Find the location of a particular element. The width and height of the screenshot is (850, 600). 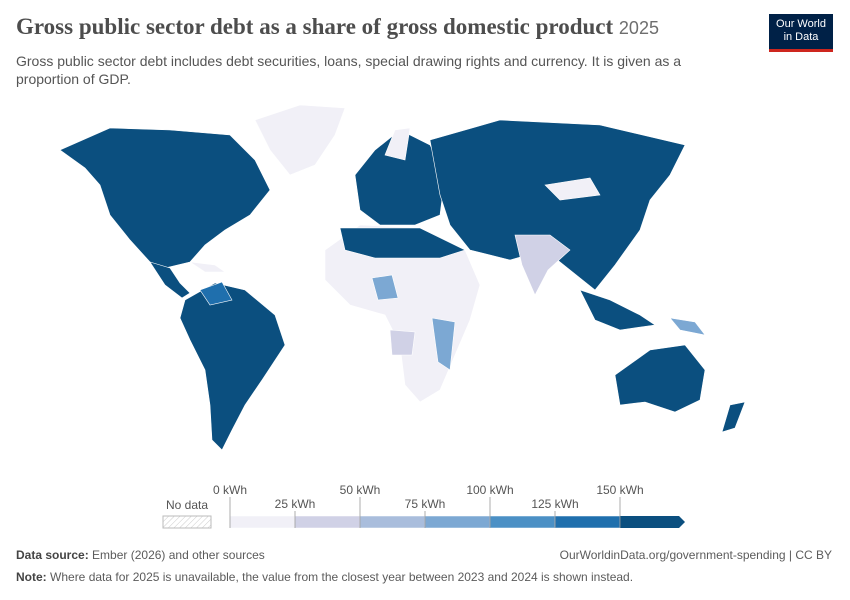

logo-line: Our World is located at coordinates (801, 24).